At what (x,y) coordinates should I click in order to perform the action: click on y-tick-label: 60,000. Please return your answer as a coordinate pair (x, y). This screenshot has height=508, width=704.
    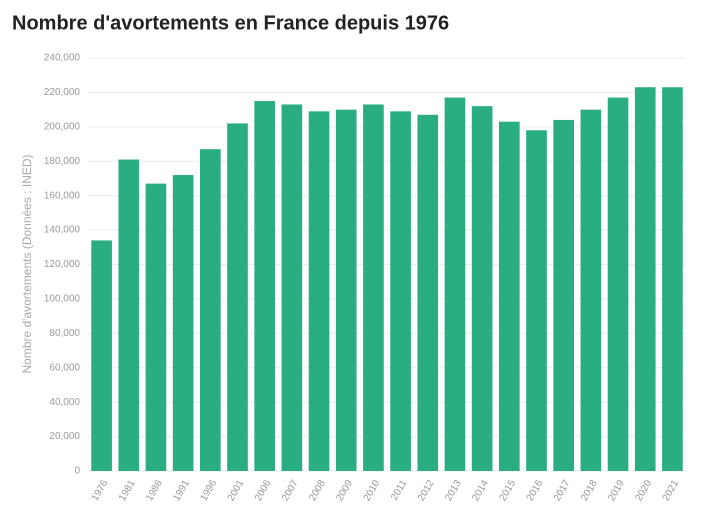
    Looking at the image, I should click on (64, 367).